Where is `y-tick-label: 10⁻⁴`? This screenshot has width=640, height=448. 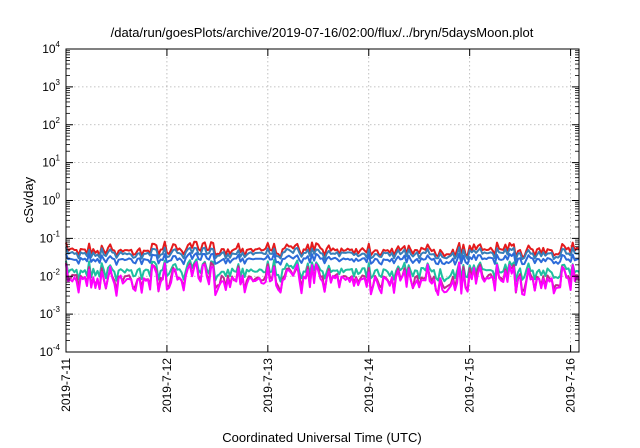
y-tick-label: 10⁻⁴ is located at coordinates (50, 351).